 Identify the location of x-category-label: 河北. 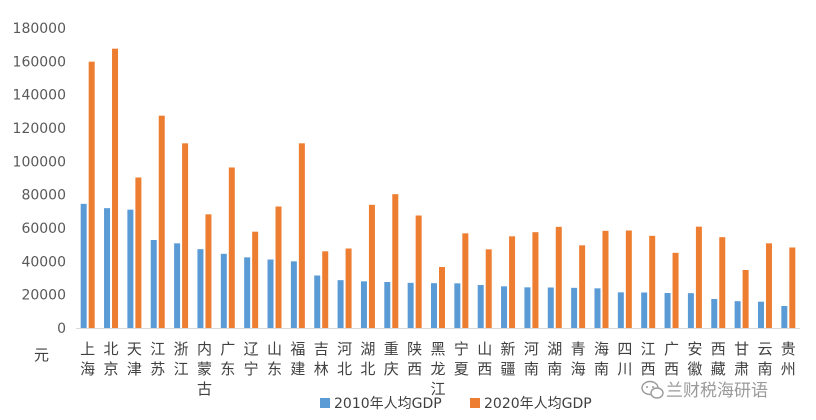
(344, 359).